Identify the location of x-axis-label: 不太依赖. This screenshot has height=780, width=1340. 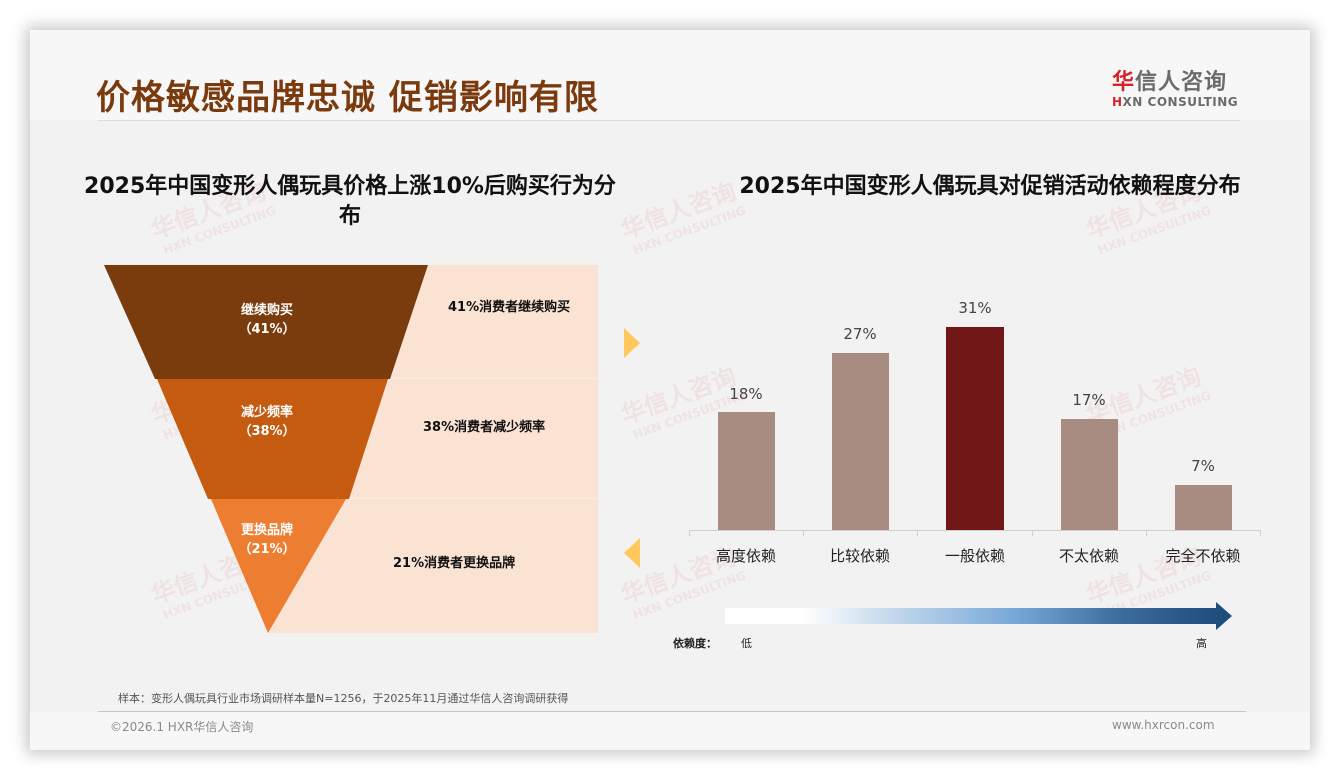
(1088, 556).